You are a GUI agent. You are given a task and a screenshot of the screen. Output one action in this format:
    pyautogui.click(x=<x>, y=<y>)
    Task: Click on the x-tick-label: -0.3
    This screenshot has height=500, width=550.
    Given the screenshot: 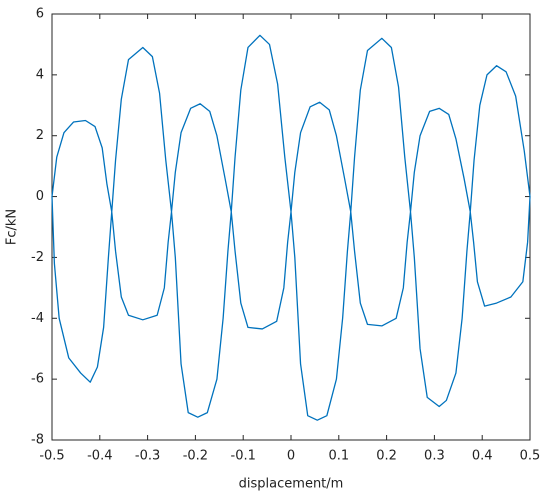 What is the action you would take?
    pyautogui.click(x=147, y=456)
    